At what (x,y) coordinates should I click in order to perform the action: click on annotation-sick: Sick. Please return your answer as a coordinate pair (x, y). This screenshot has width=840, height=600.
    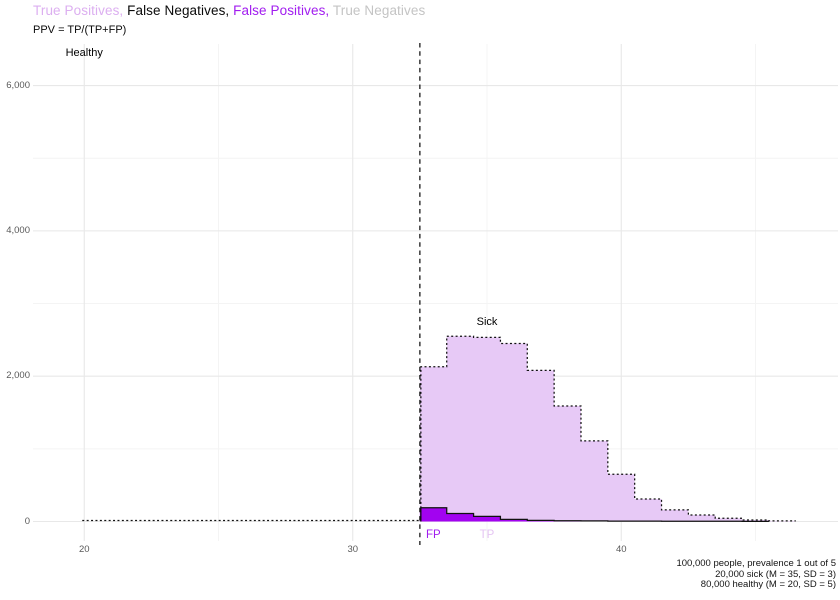
    Looking at the image, I should click on (487, 321).